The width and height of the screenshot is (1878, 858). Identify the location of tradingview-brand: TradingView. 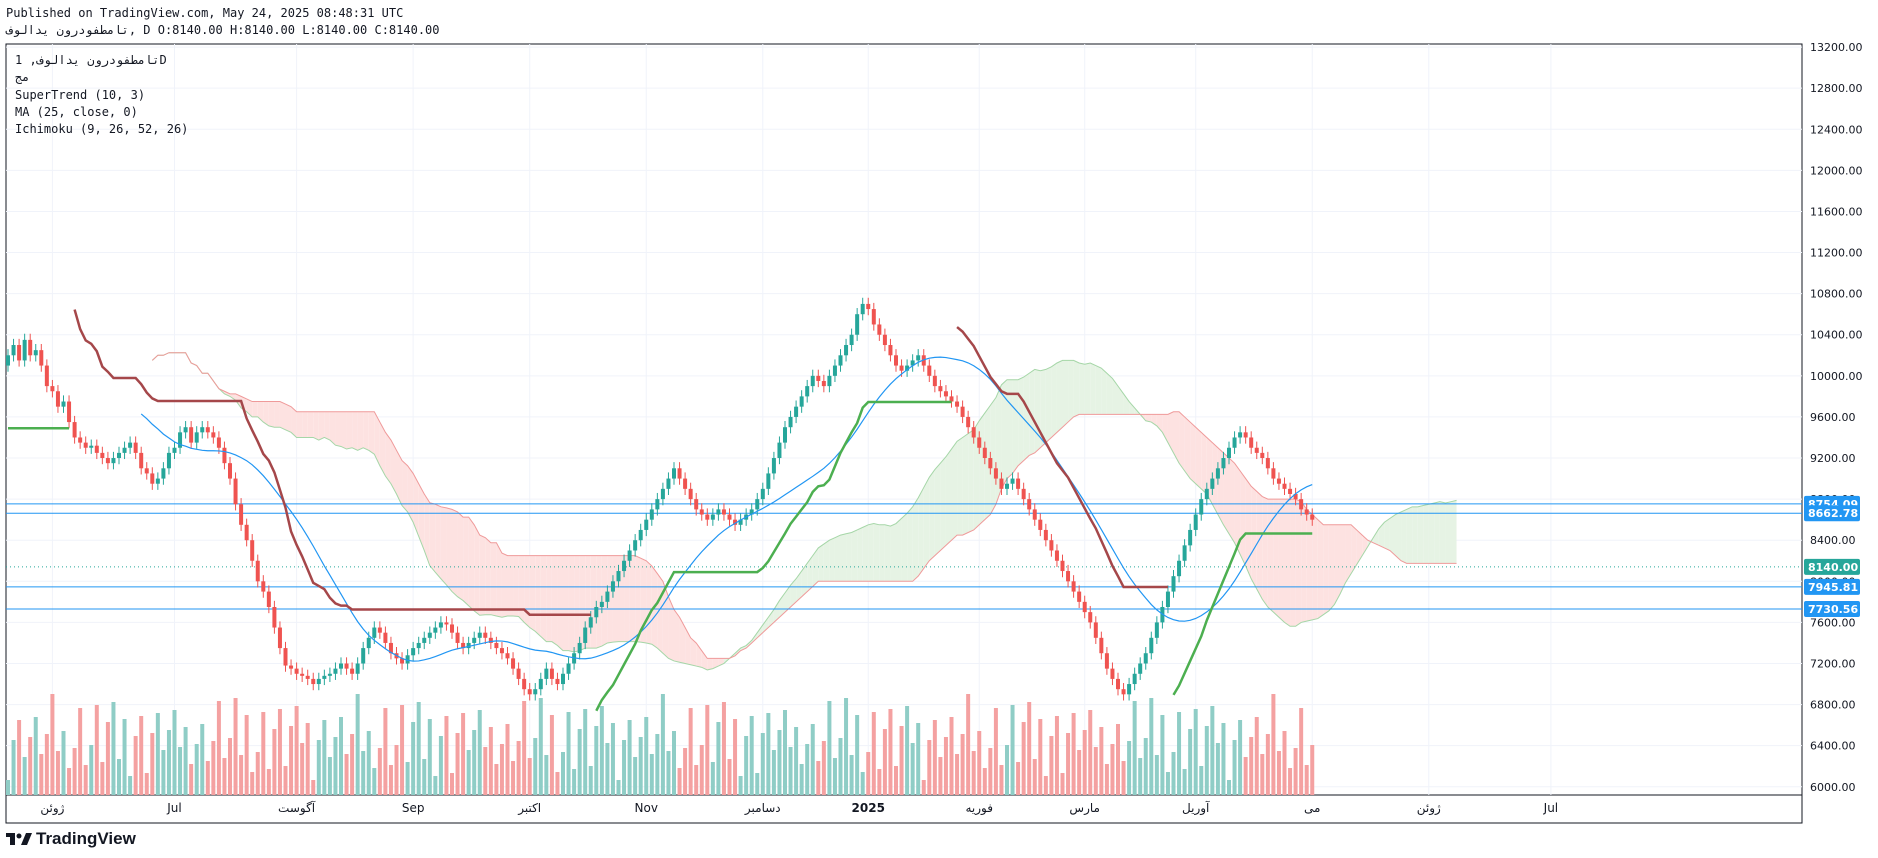
(71, 839).